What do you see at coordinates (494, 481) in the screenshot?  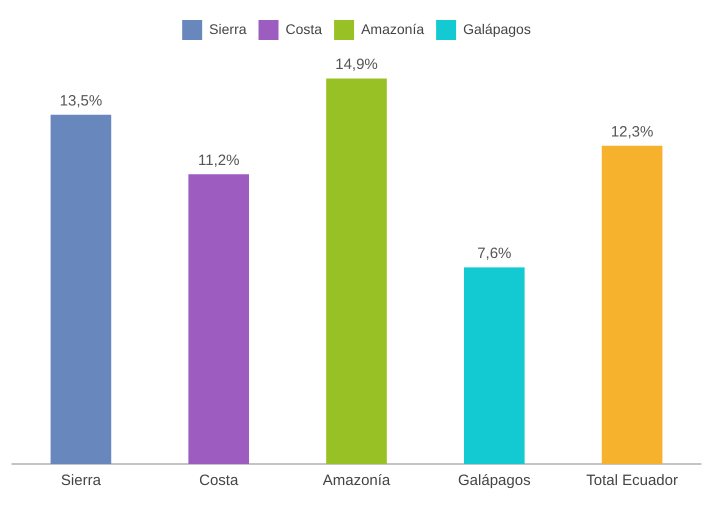 I see `x-tick-label: Galápagos` at bounding box center [494, 481].